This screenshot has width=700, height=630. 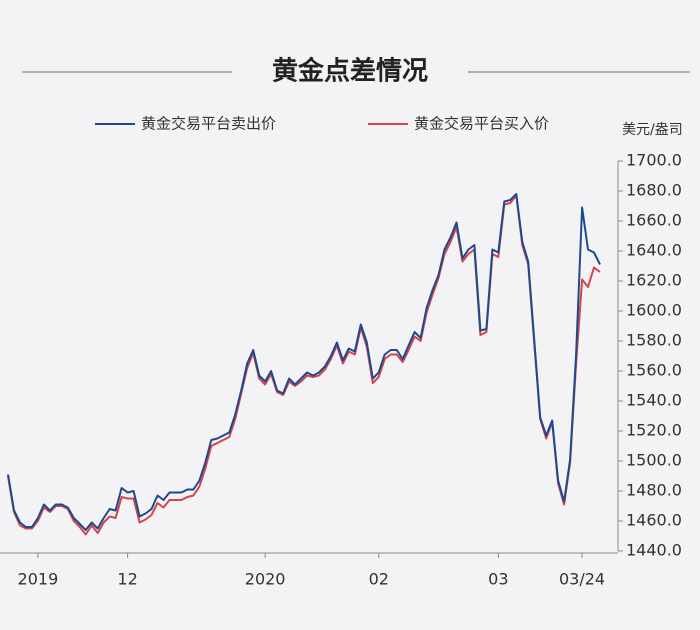 What do you see at coordinates (208, 124) in the screenshot?
I see `legend-label: 黄金交易平台卖出价` at bounding box center [208, 124].